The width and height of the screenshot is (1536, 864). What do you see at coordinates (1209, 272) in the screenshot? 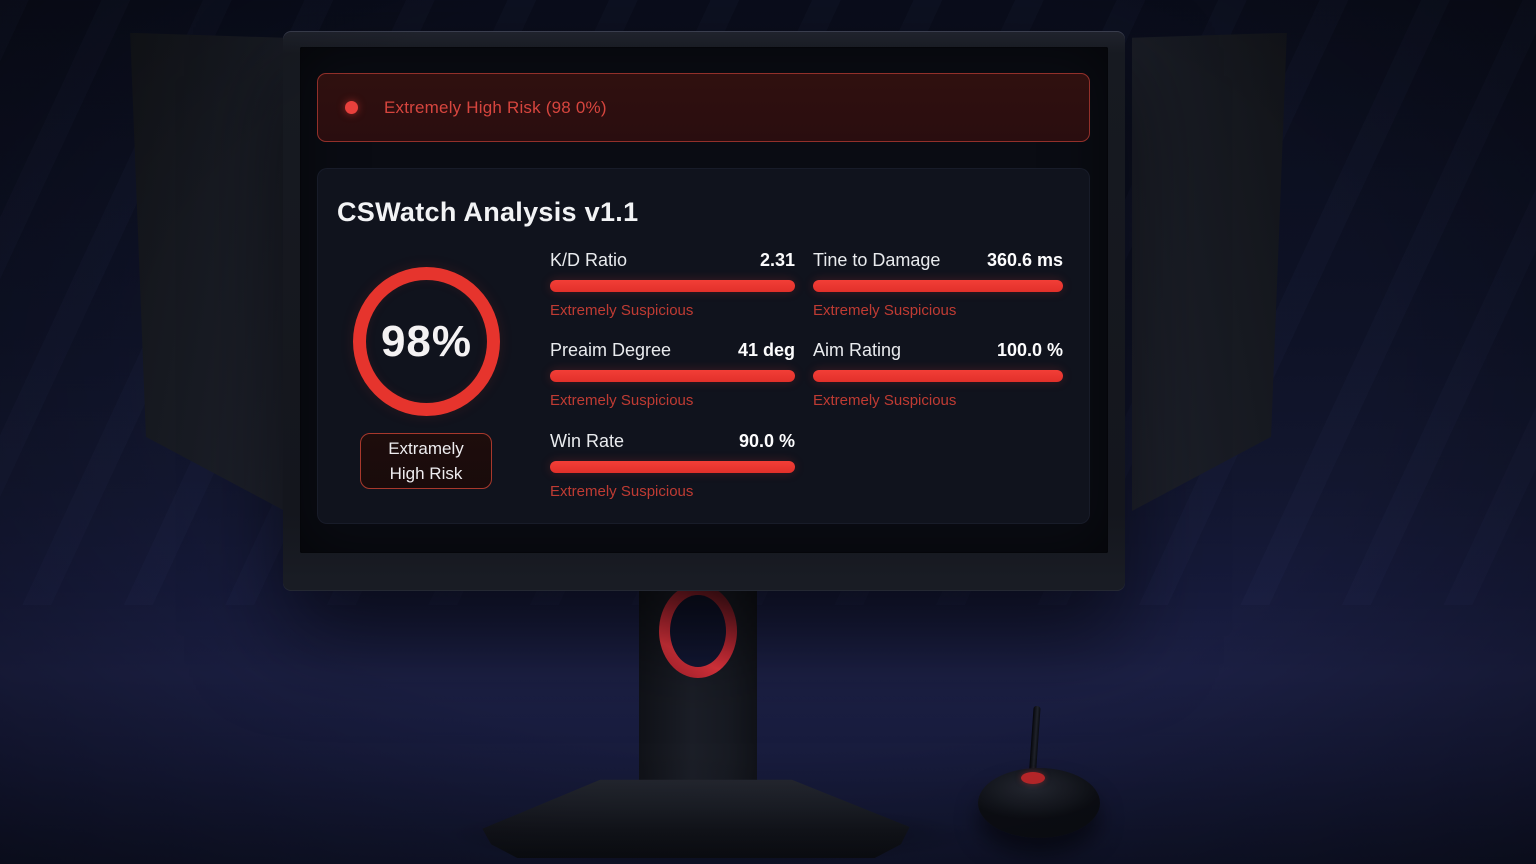
I see `monitor-right-shield` at bounding box center [1209, 272].